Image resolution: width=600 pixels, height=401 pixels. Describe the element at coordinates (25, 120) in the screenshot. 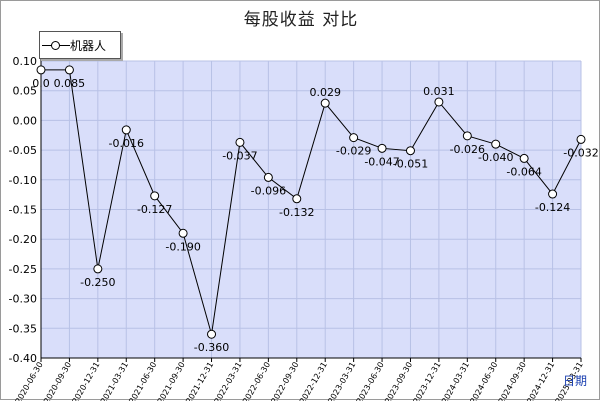

I see `y-tick-label: 0.00` at that location.